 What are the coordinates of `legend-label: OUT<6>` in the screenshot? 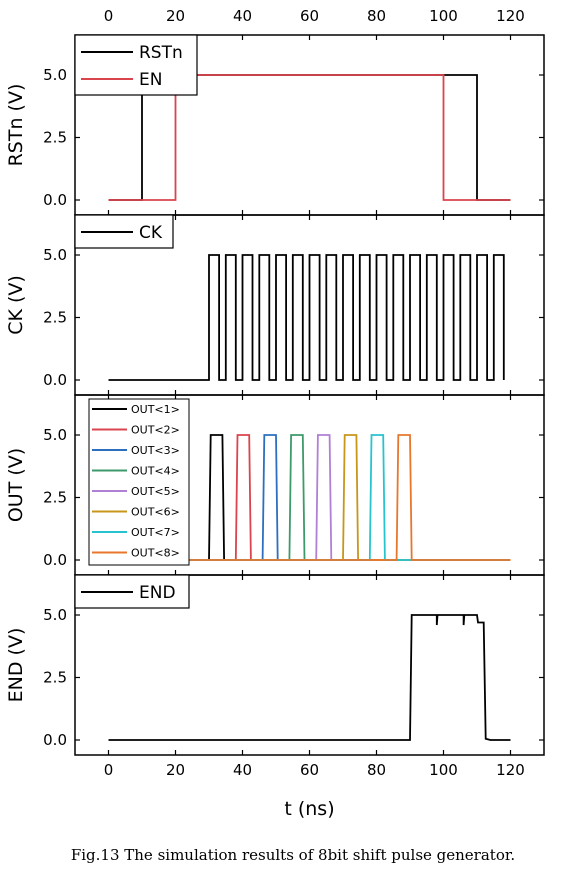 It's located at (155, 512).